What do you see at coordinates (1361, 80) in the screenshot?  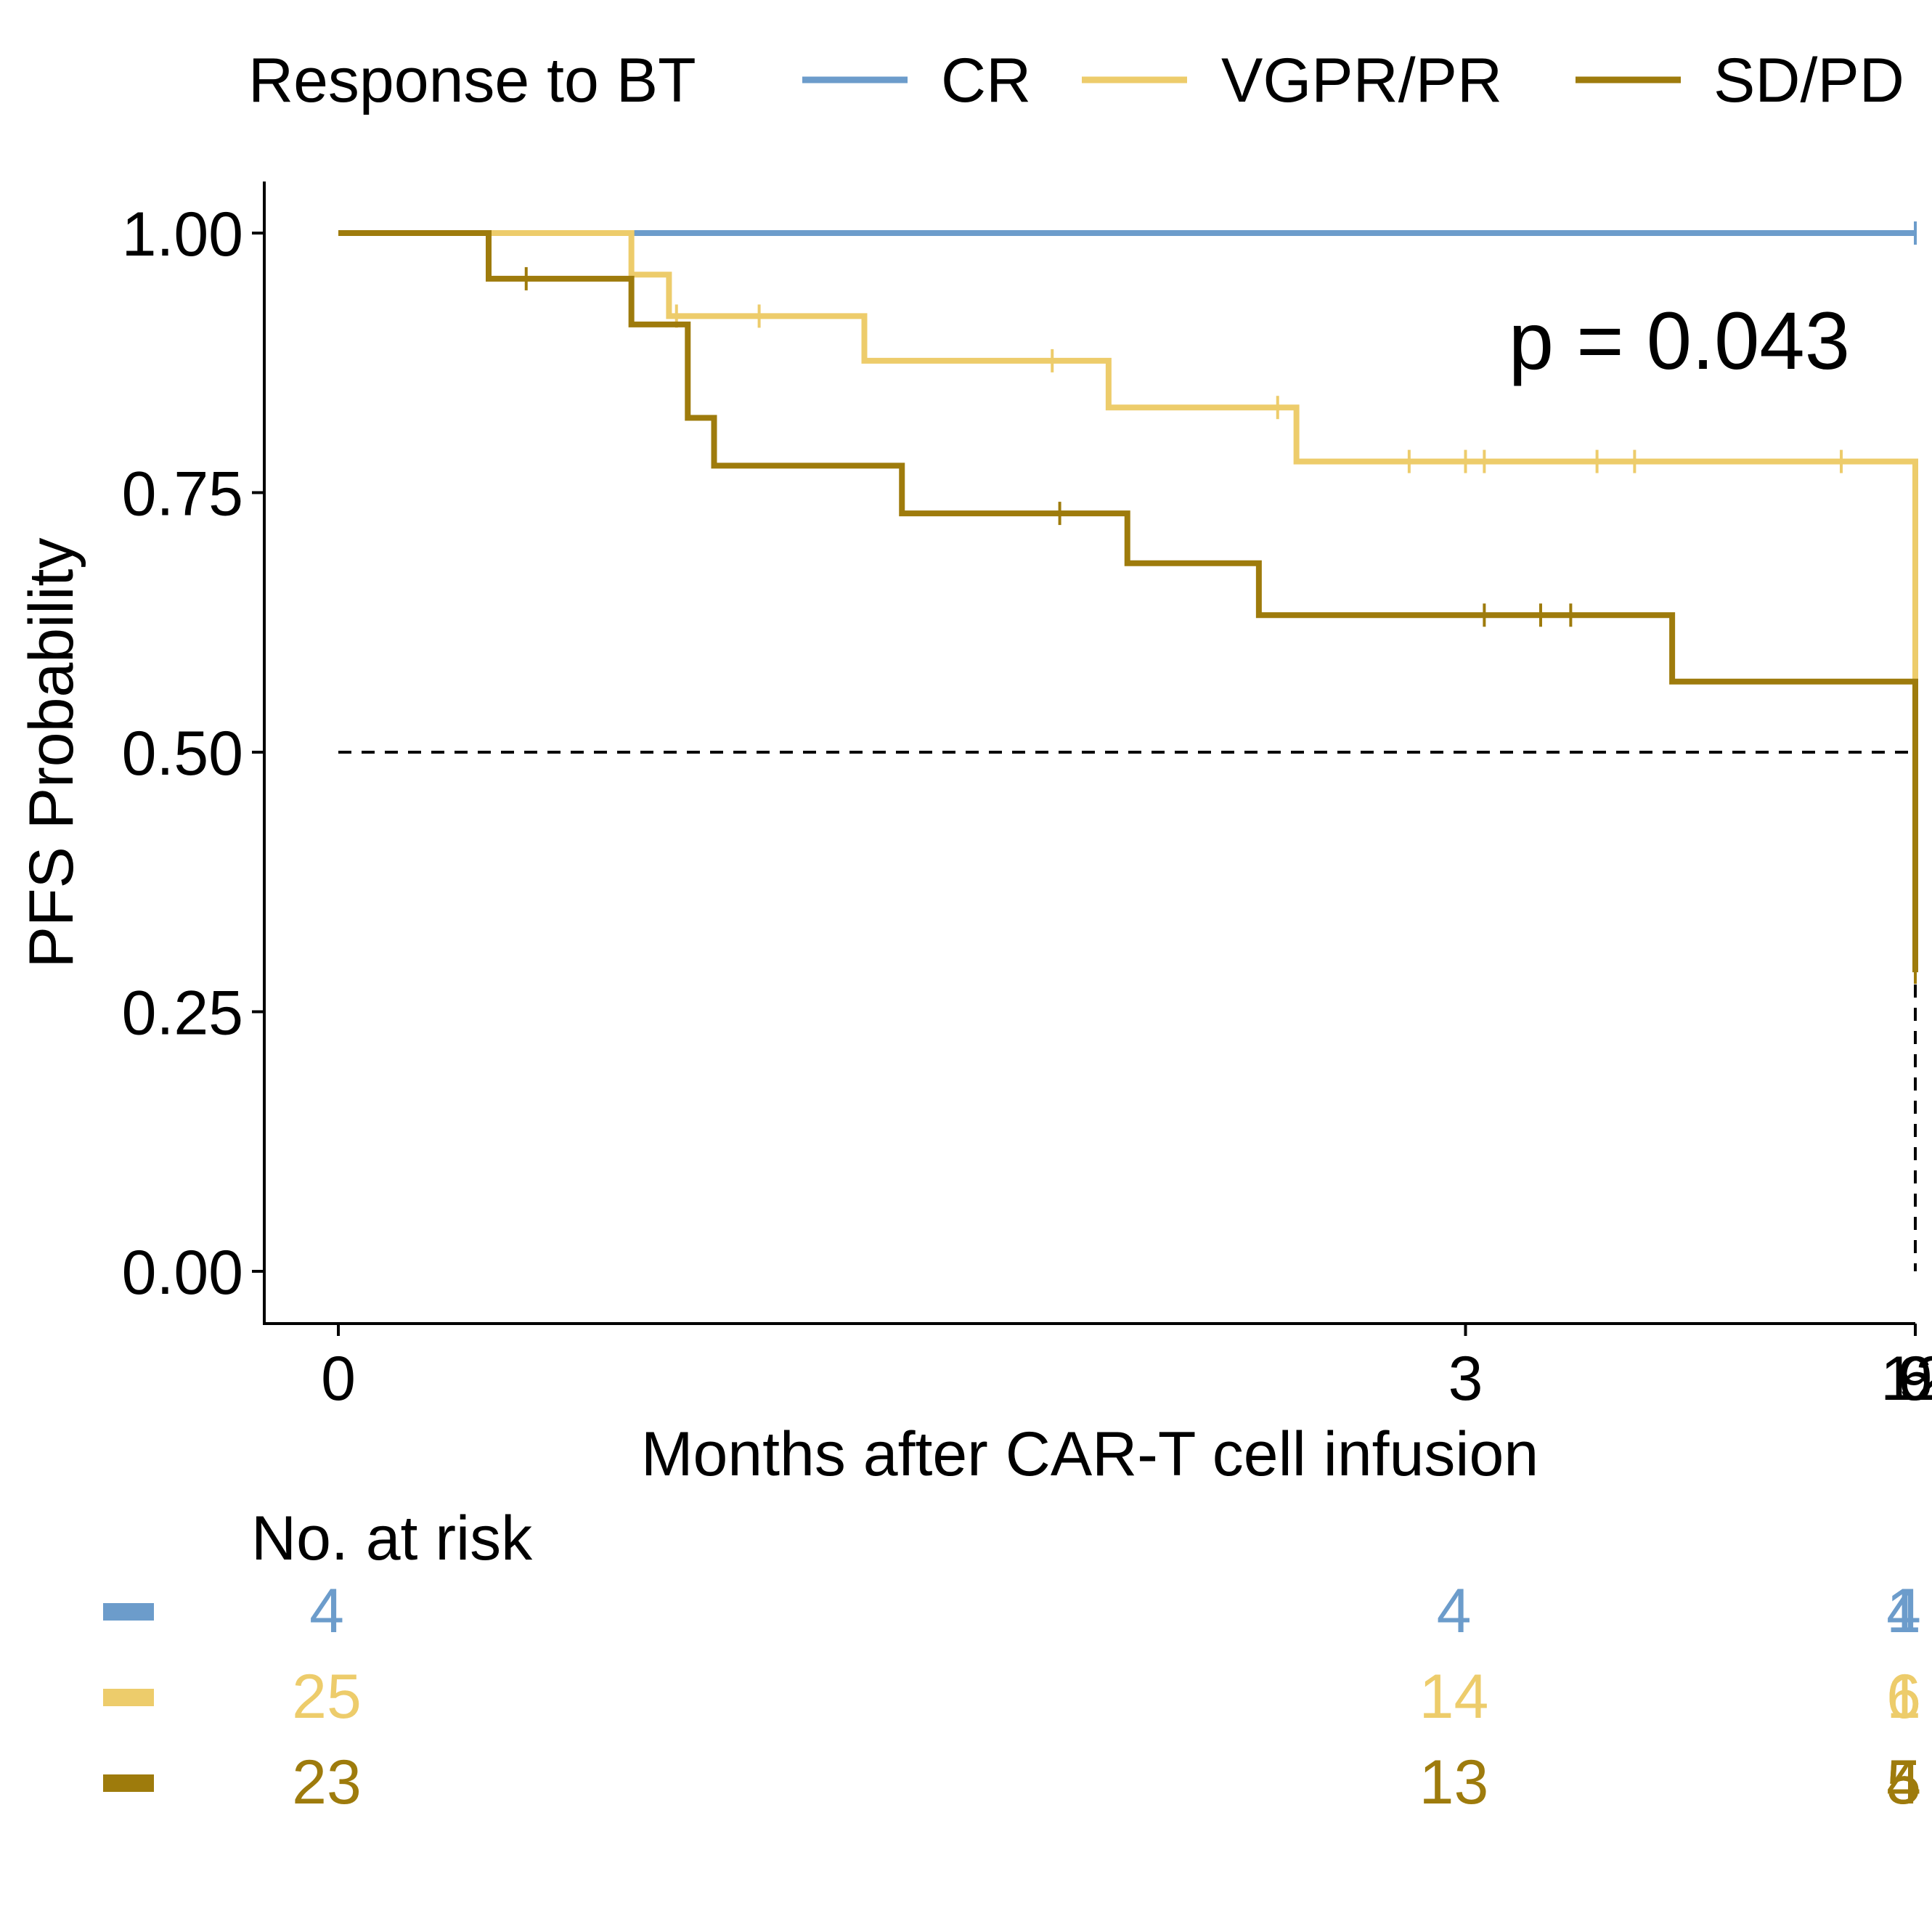 I see `legend-label-vgpr-pr: VGPR/PR` at bounding box center [1361, 80].